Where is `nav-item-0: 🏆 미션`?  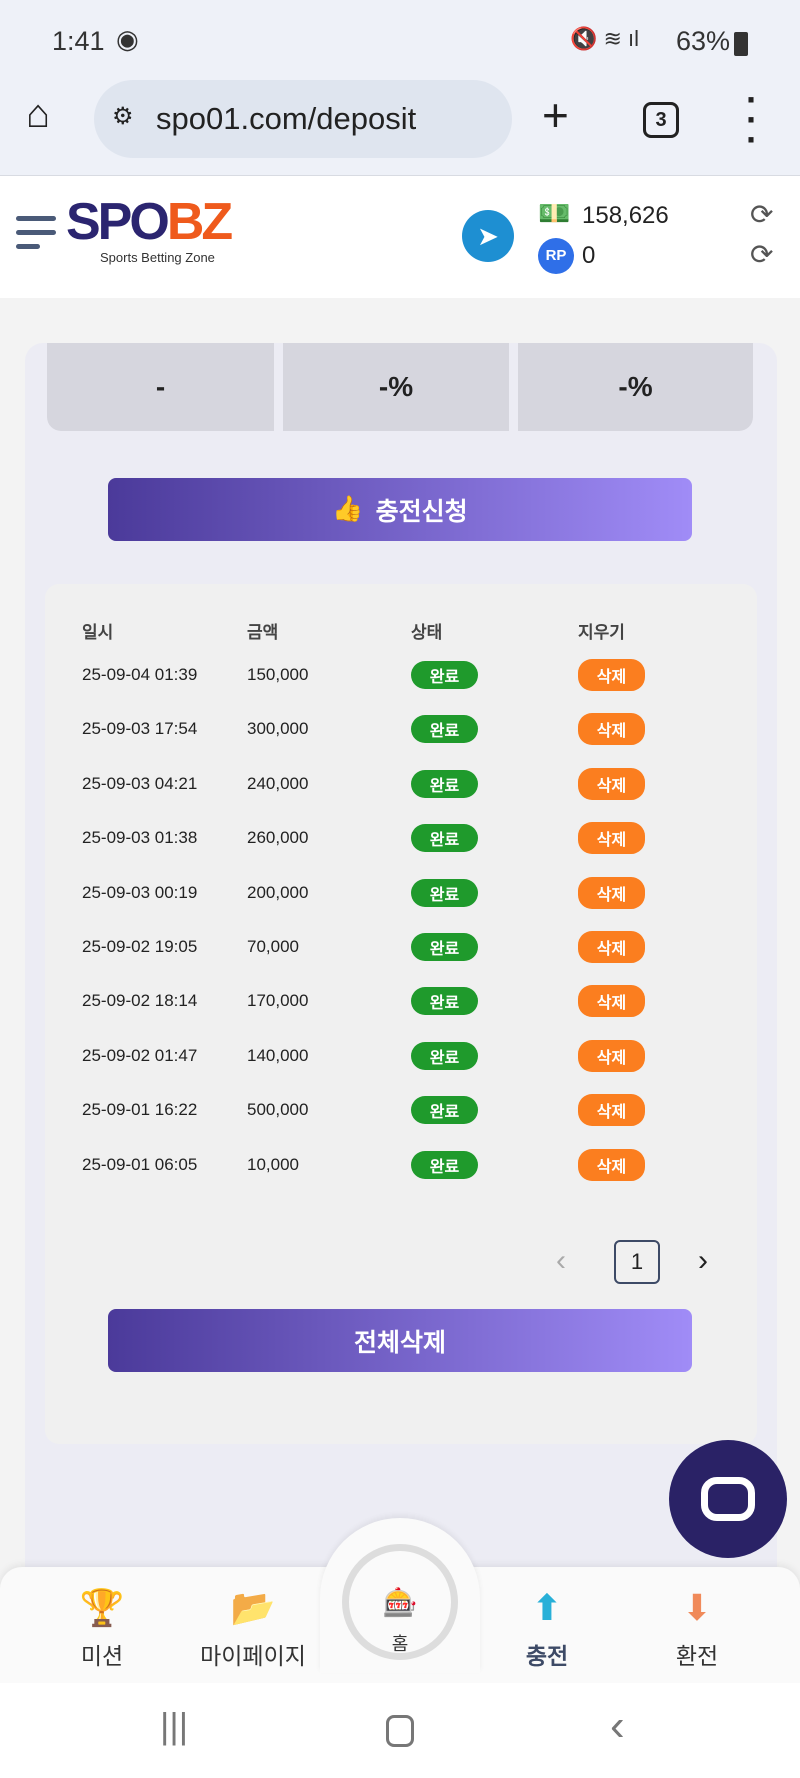
nav-item-0: 🏆 미션 is located at coordinates (102, 1619).